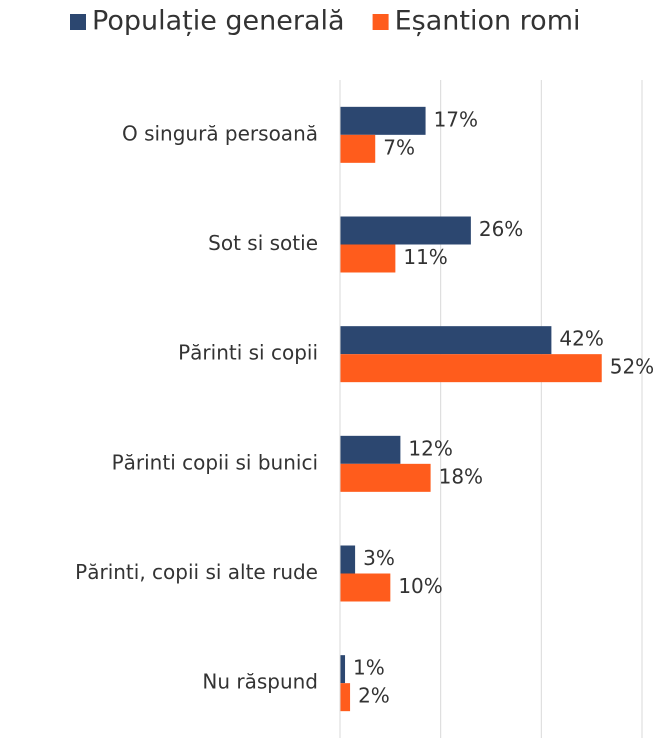 The image size is (666, 738). I want to click on legend-label: Populație generală, so click(218, 21).